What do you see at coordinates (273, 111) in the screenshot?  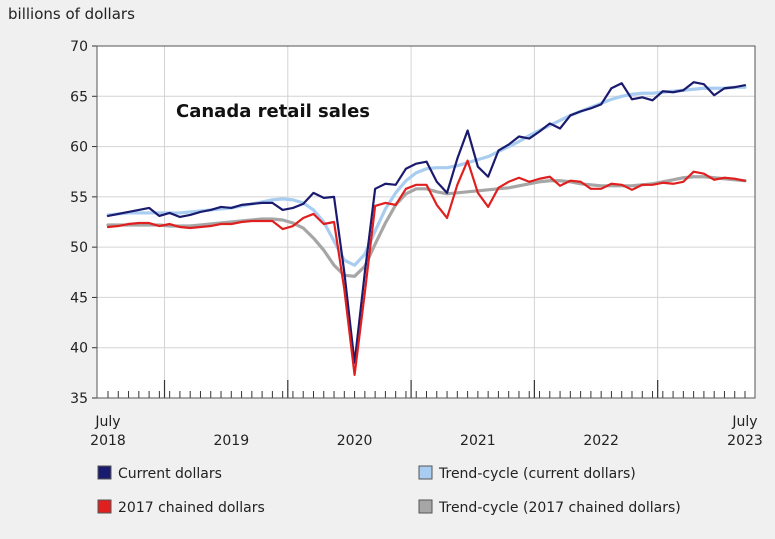 I see `chart-title: Canada retail sales` at bounding box center [273, 111].